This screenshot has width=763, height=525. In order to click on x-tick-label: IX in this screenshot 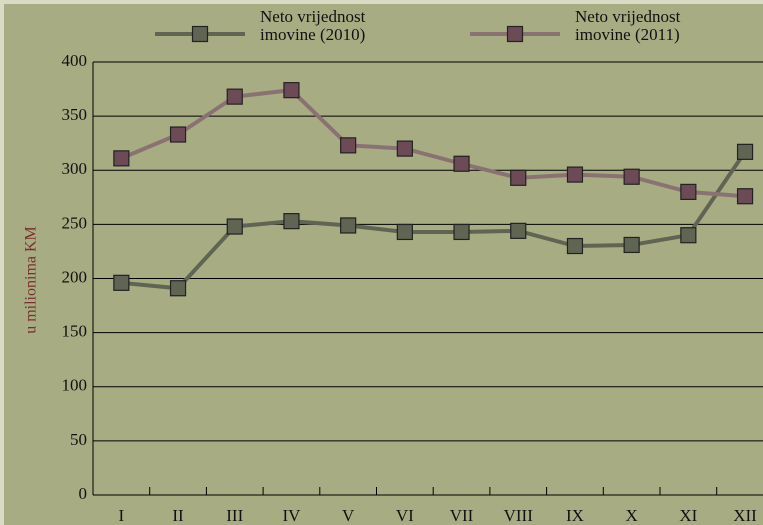, I will do `click(575, 515)`.